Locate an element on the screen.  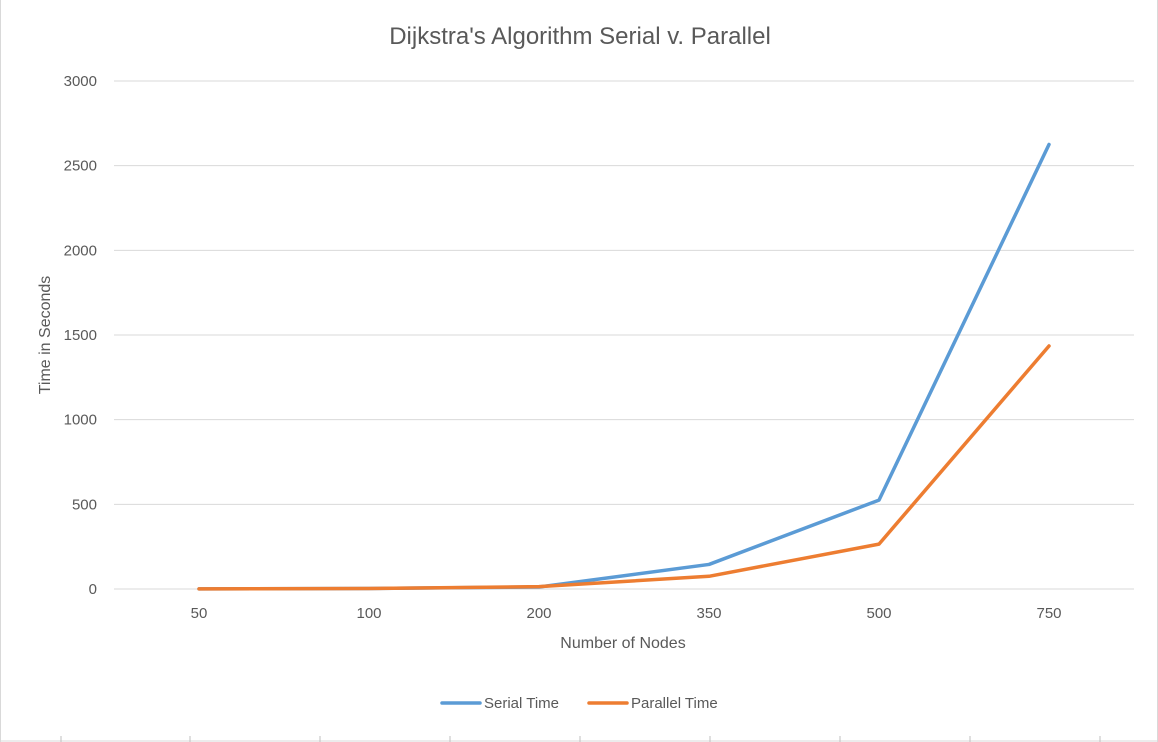
y-axis-ticks: 0 500 1000 1500 2000 2500 3000 is located at coordinates (80, 335).